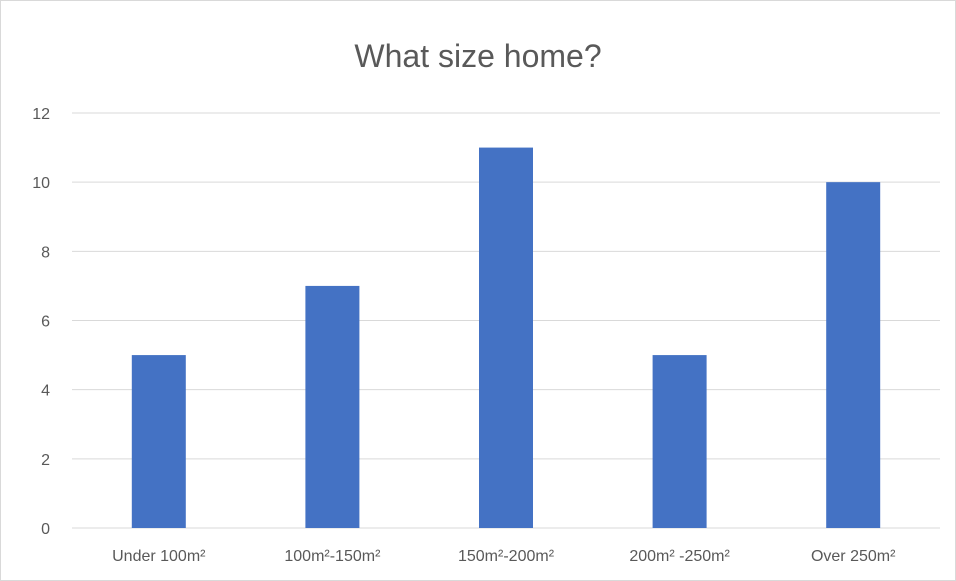 Image resolution: width=956 pixels, height=581 pixels. I want to click on y-tick-label: 12, so click(41, 114).